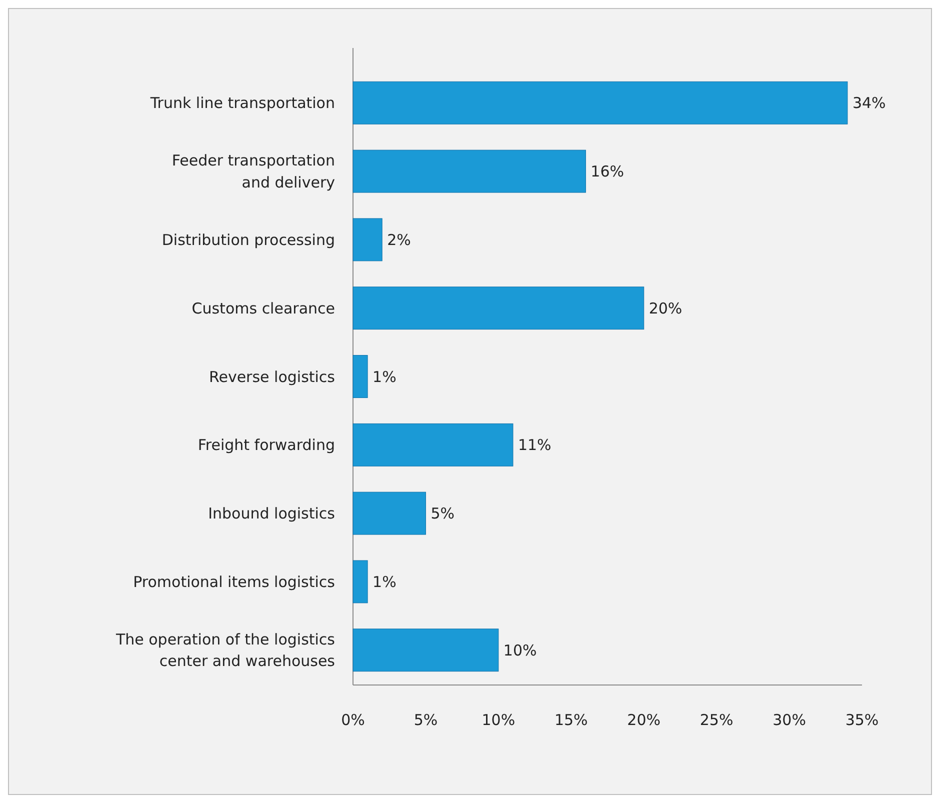 The width and height of the screenshot is (940, 803). What do you see at coordinates (499, 720) in the screenshot?
I see `x-tick-label: 10%` at bounding box center [499, 720].